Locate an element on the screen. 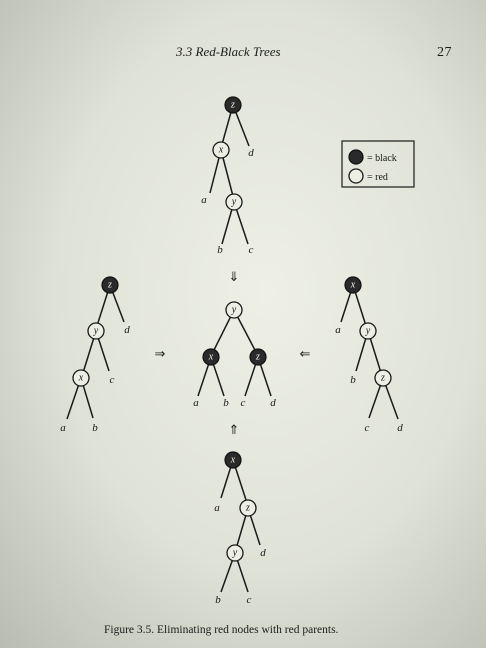  arrow-right: ⇒ is located at coordinates (160, 354).